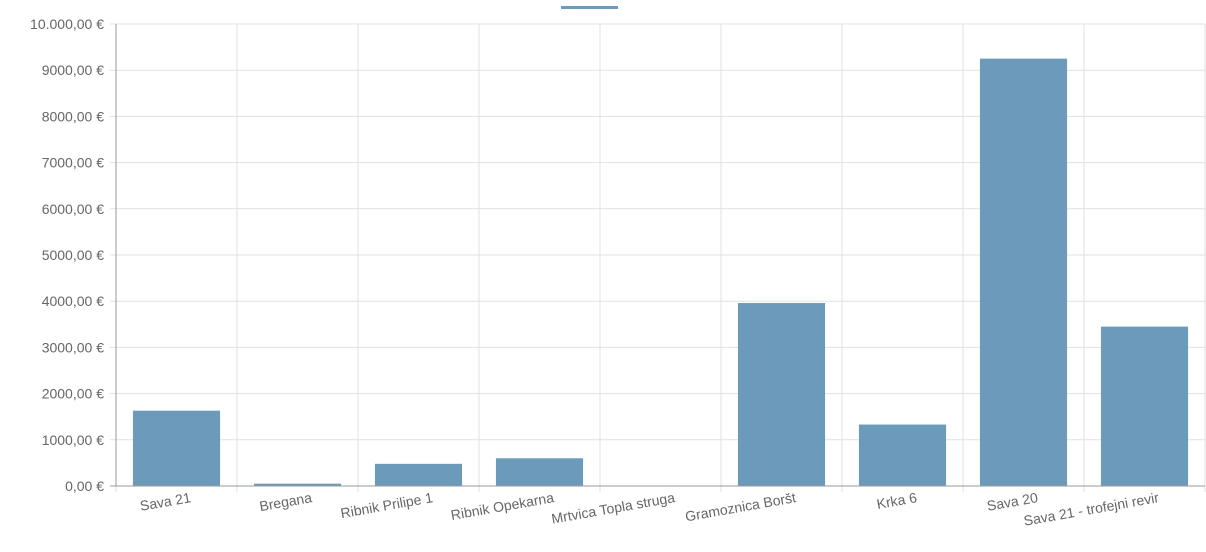 Image resolution: width=1206 pixels, height=552 pixels. What do you see at coordinates (740, 506) in the screenshot?
I see `x-tick-label: Gramoznica Boršt` at bounding box center [740, 506].